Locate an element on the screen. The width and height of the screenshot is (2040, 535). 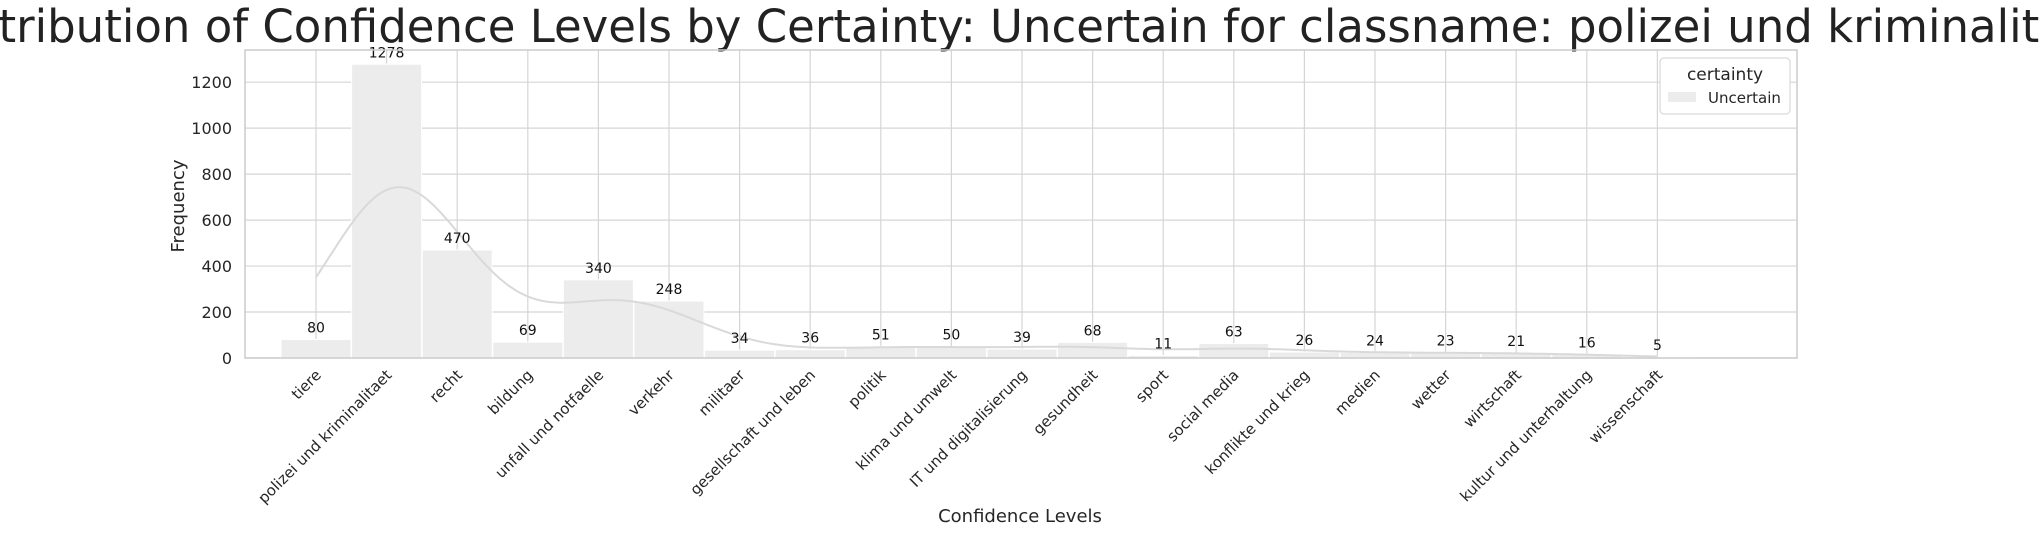
bar-value-label: 63 is located at coordinates (1234, 333).